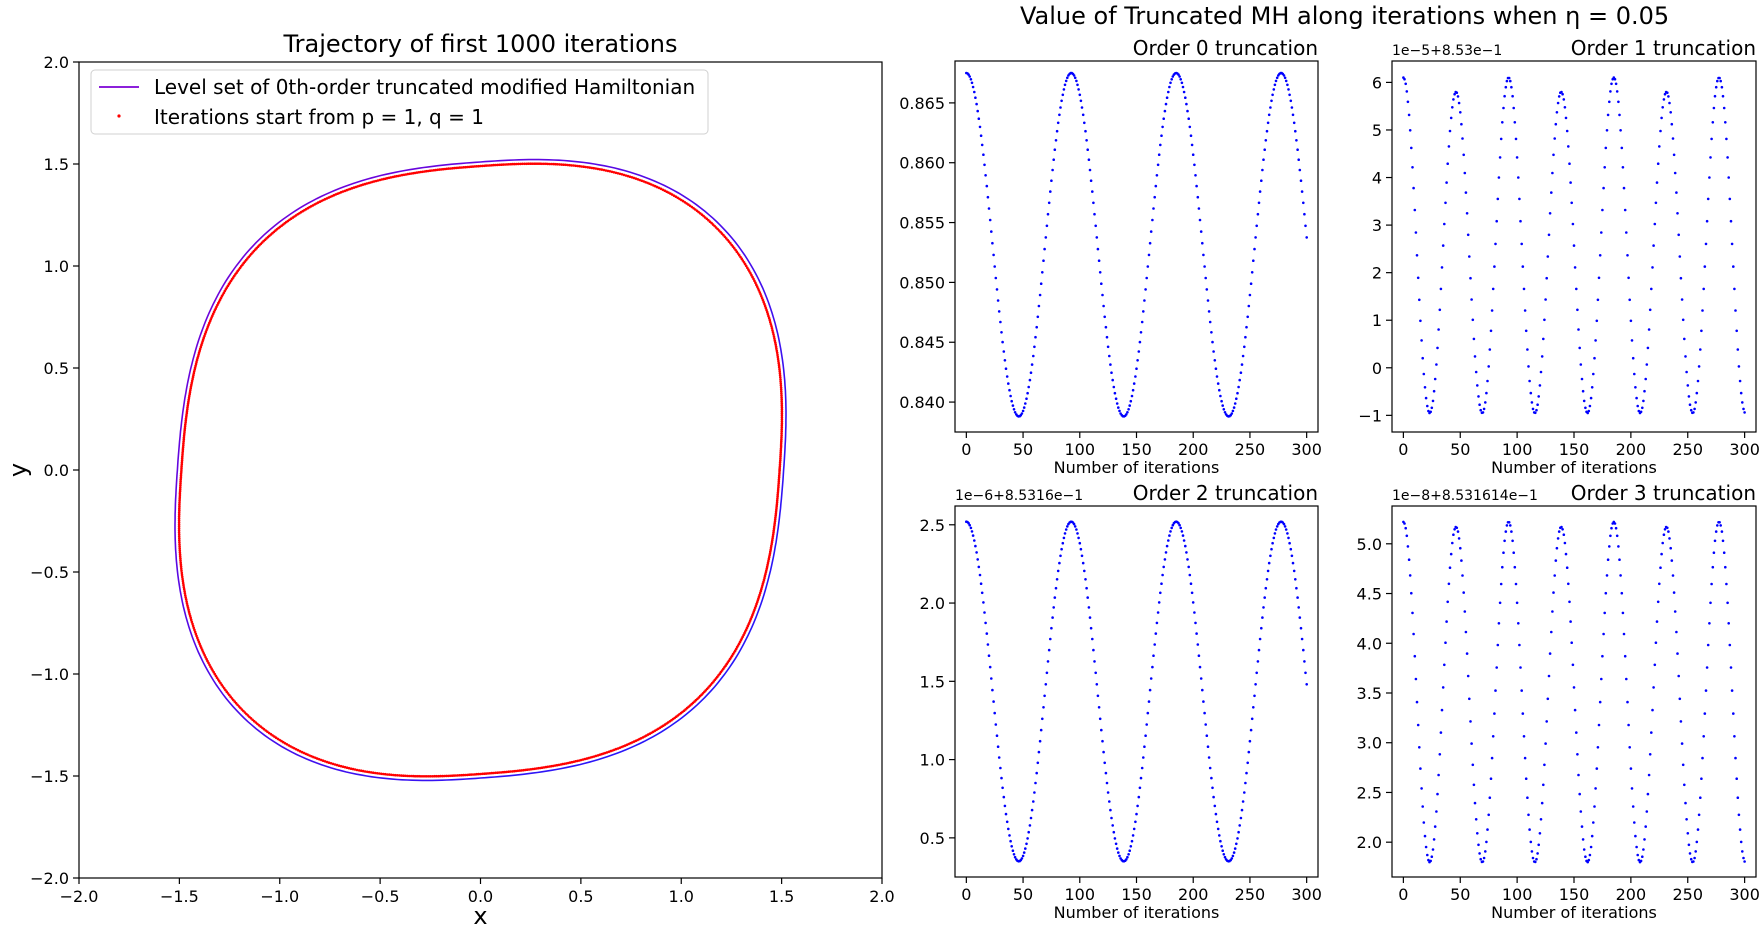 This screenshot has height=934, width=1762. I want to click on y-offset-text: 1e−8+8.531614e−1, so click(1465, 496).